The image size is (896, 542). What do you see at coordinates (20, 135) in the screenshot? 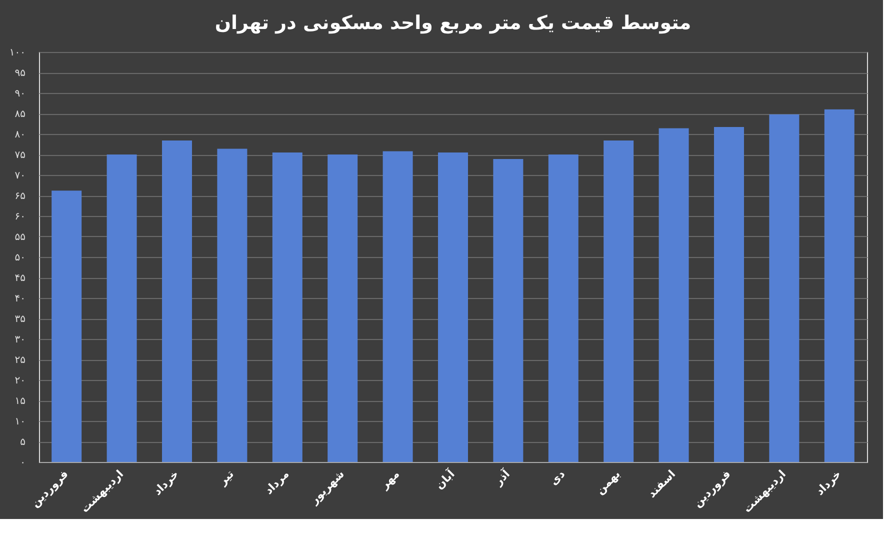
I see `y-tick-label: ۸۰` at bounding box center [20, 135].